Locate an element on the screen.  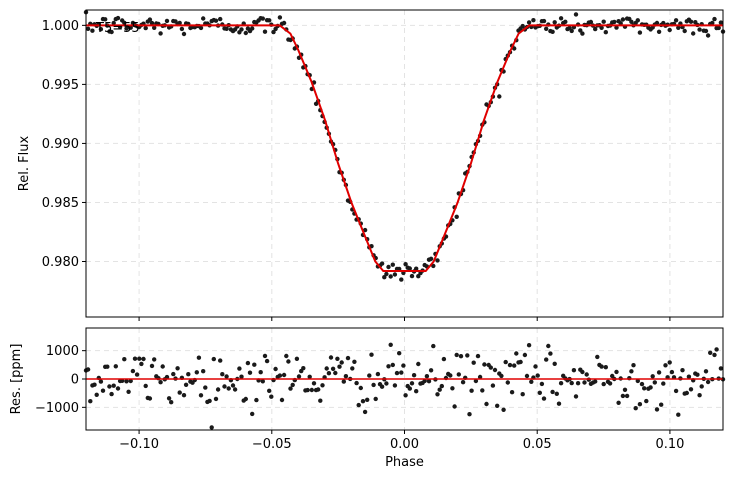
residuals-y-tick-label: 1000 is located at coordinates (62, 351).